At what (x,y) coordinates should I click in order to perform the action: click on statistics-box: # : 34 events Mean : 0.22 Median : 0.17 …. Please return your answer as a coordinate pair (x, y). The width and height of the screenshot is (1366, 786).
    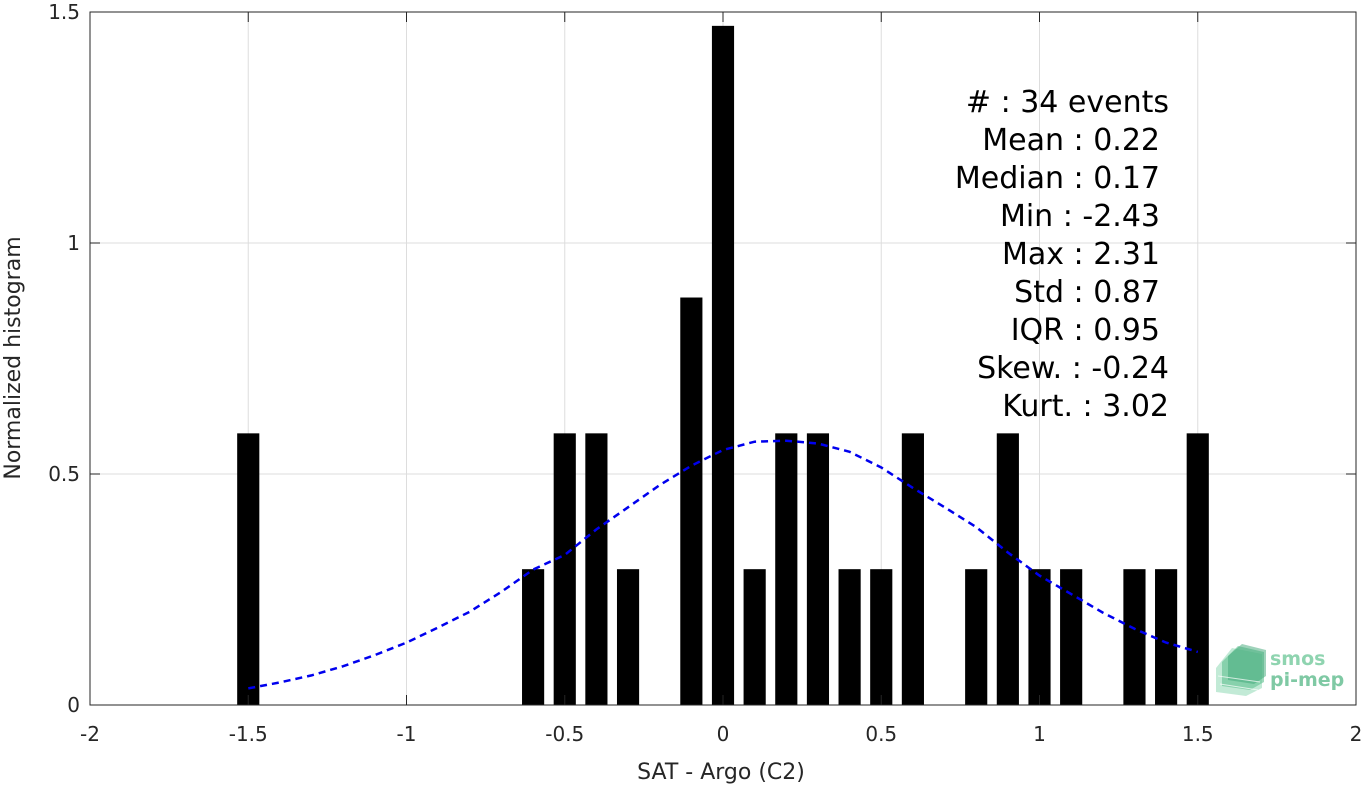
    Looking at the image, I should click on (1062, 254).